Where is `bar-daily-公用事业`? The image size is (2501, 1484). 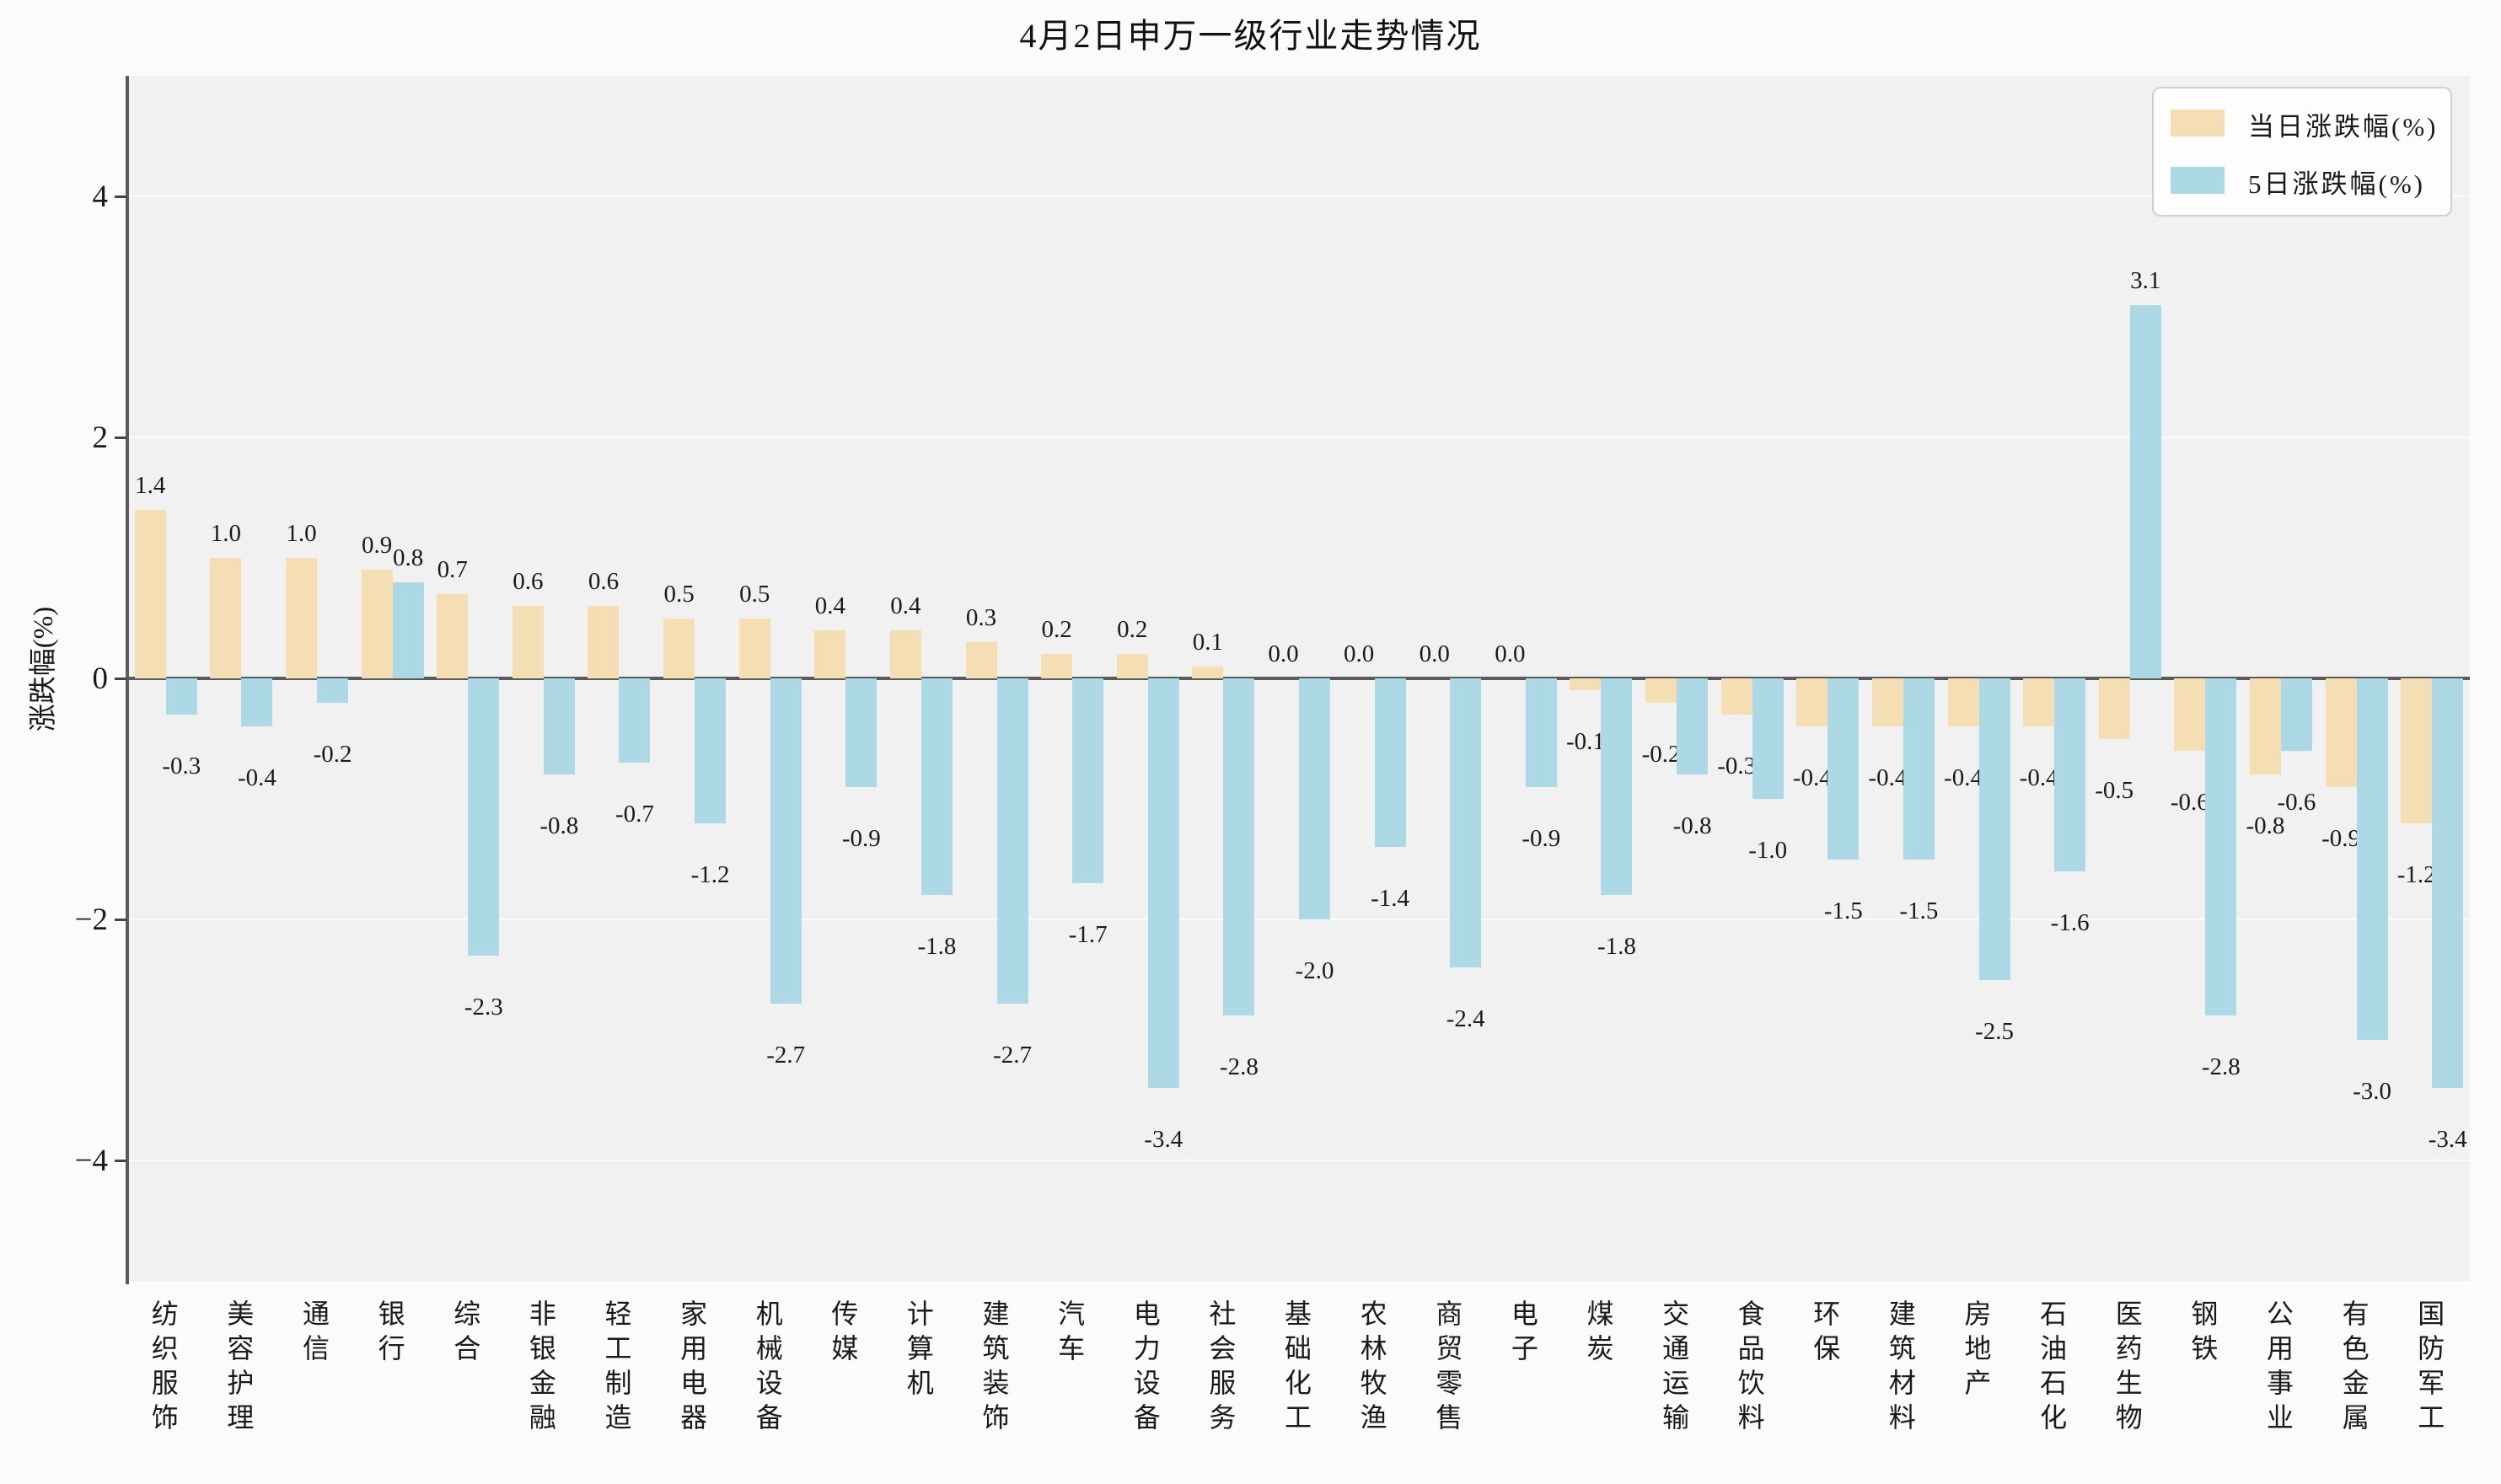 bar-daily-公用事业 is located at coordinates (2265, 727).